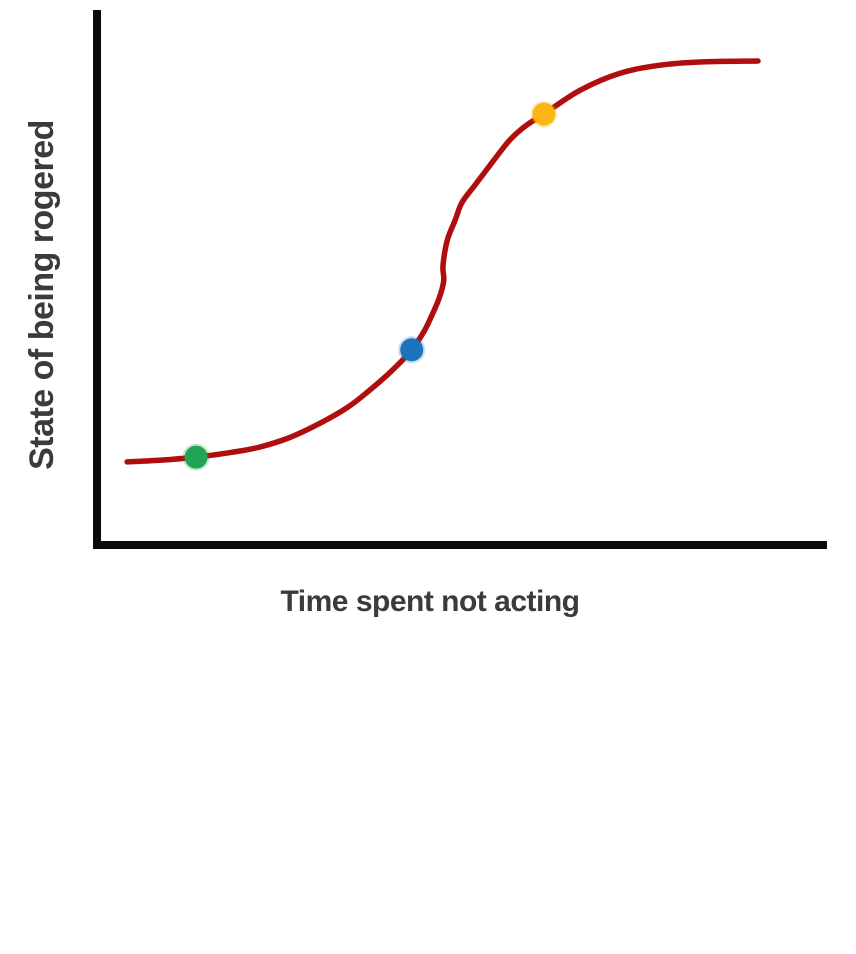 The height and width of the screenshot is (954, 856). Describe the element at coordinates (544, 114) in the screenshot. I see `chart-marker-yellow` at that location.